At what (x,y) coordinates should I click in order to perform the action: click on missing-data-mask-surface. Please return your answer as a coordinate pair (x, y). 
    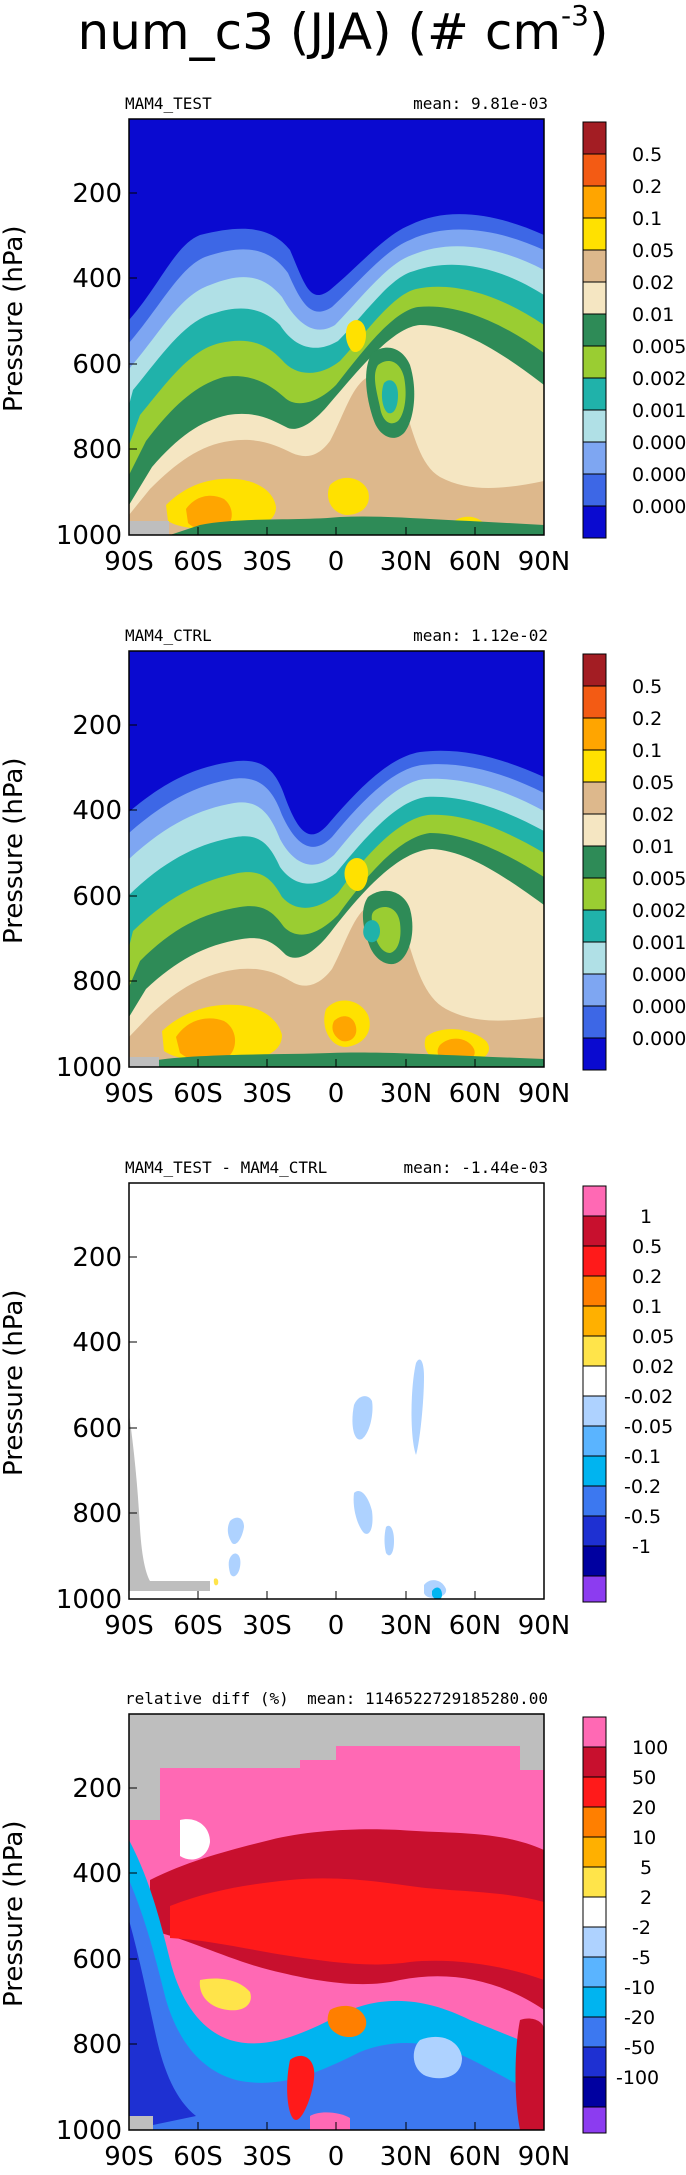
    Looking at the image, I should click on (141, 2123).